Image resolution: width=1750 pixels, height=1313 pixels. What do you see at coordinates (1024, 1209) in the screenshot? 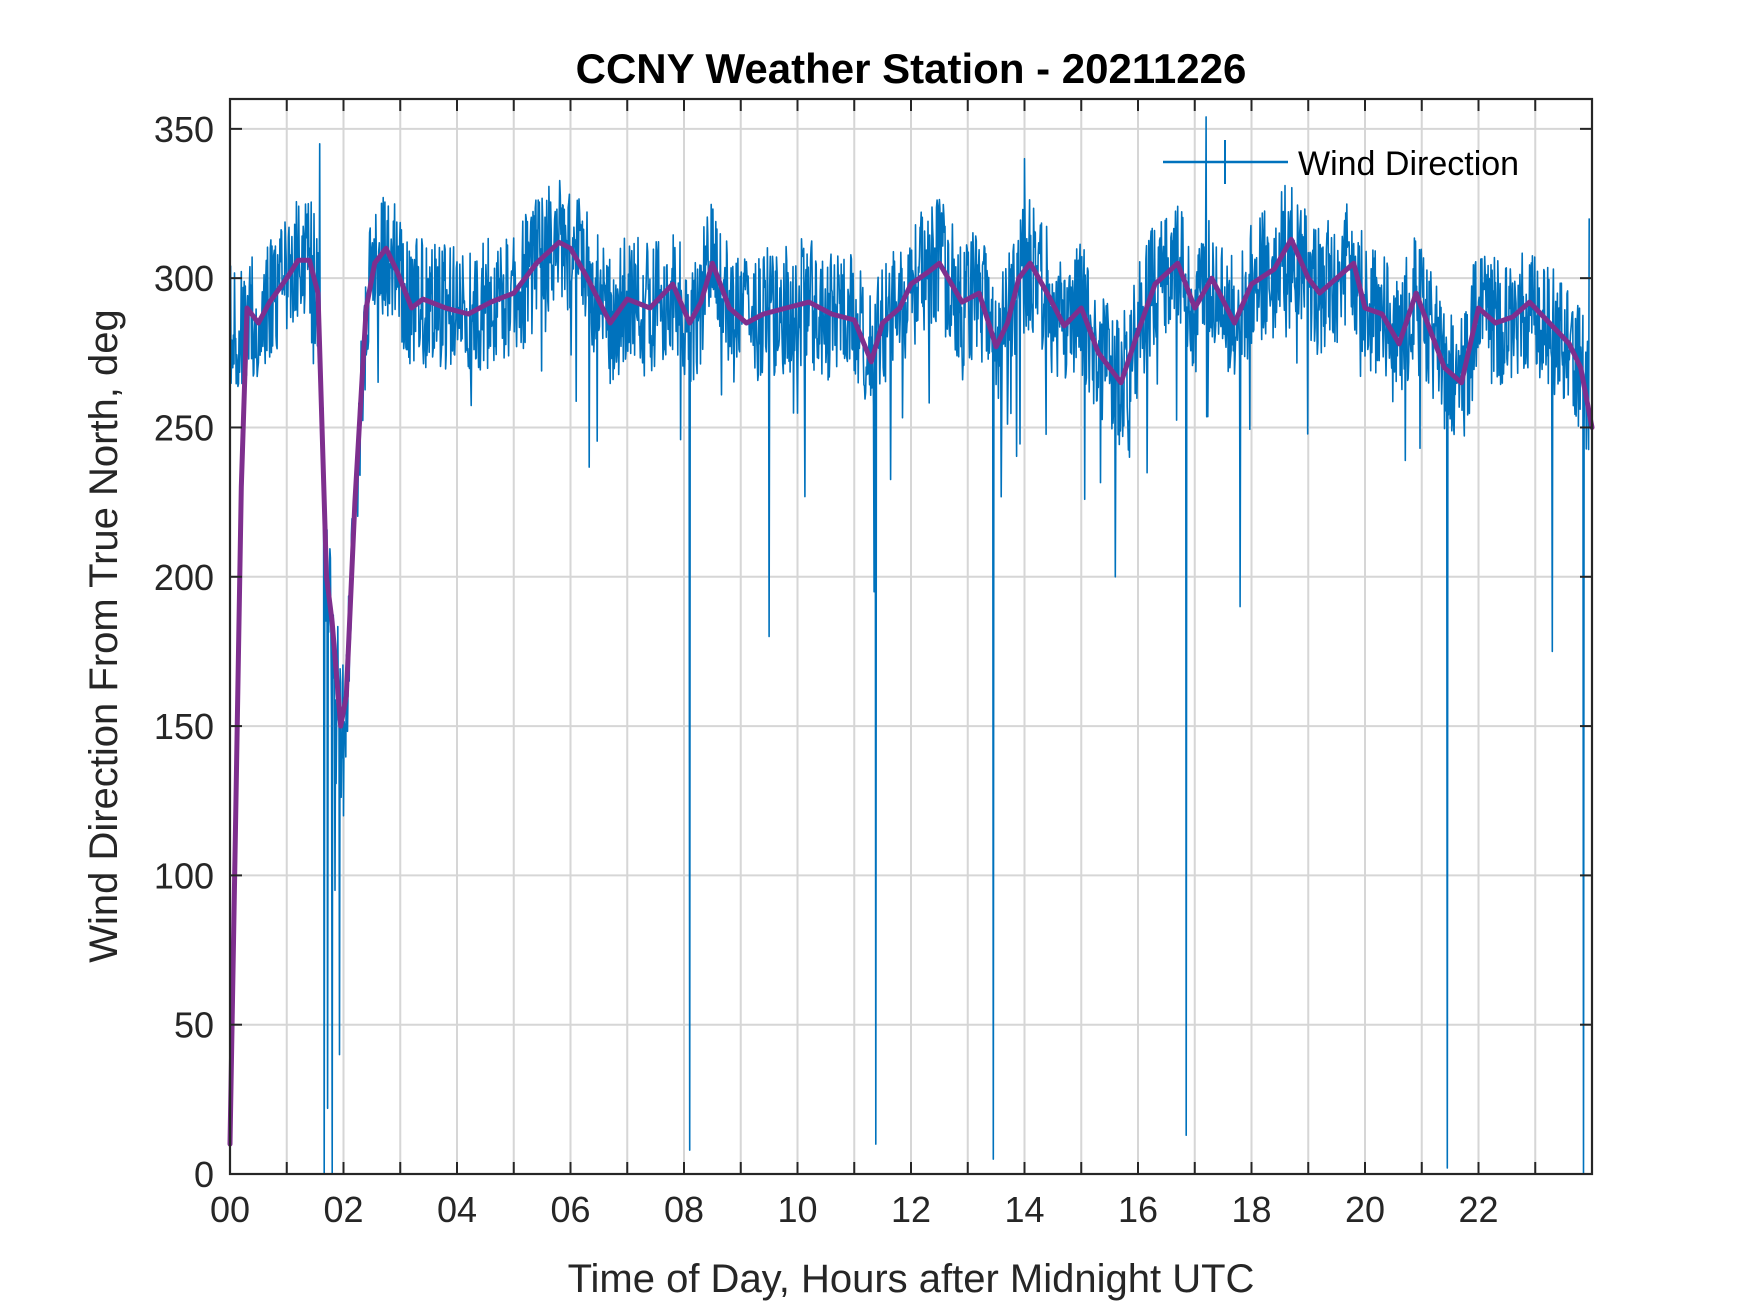
I see `x-tick-label: 14` at bounding box center [1024, 1209].